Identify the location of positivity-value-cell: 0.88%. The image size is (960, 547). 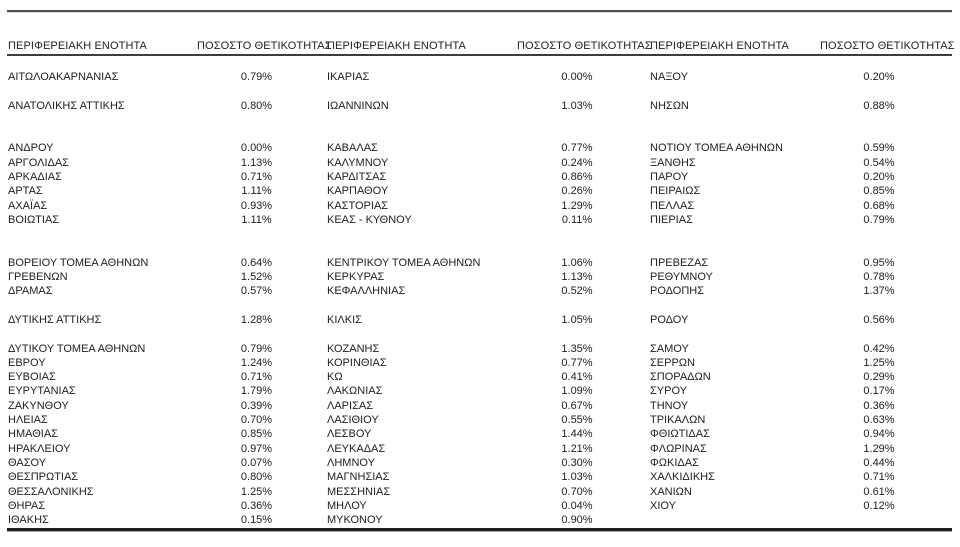
(879, 105).